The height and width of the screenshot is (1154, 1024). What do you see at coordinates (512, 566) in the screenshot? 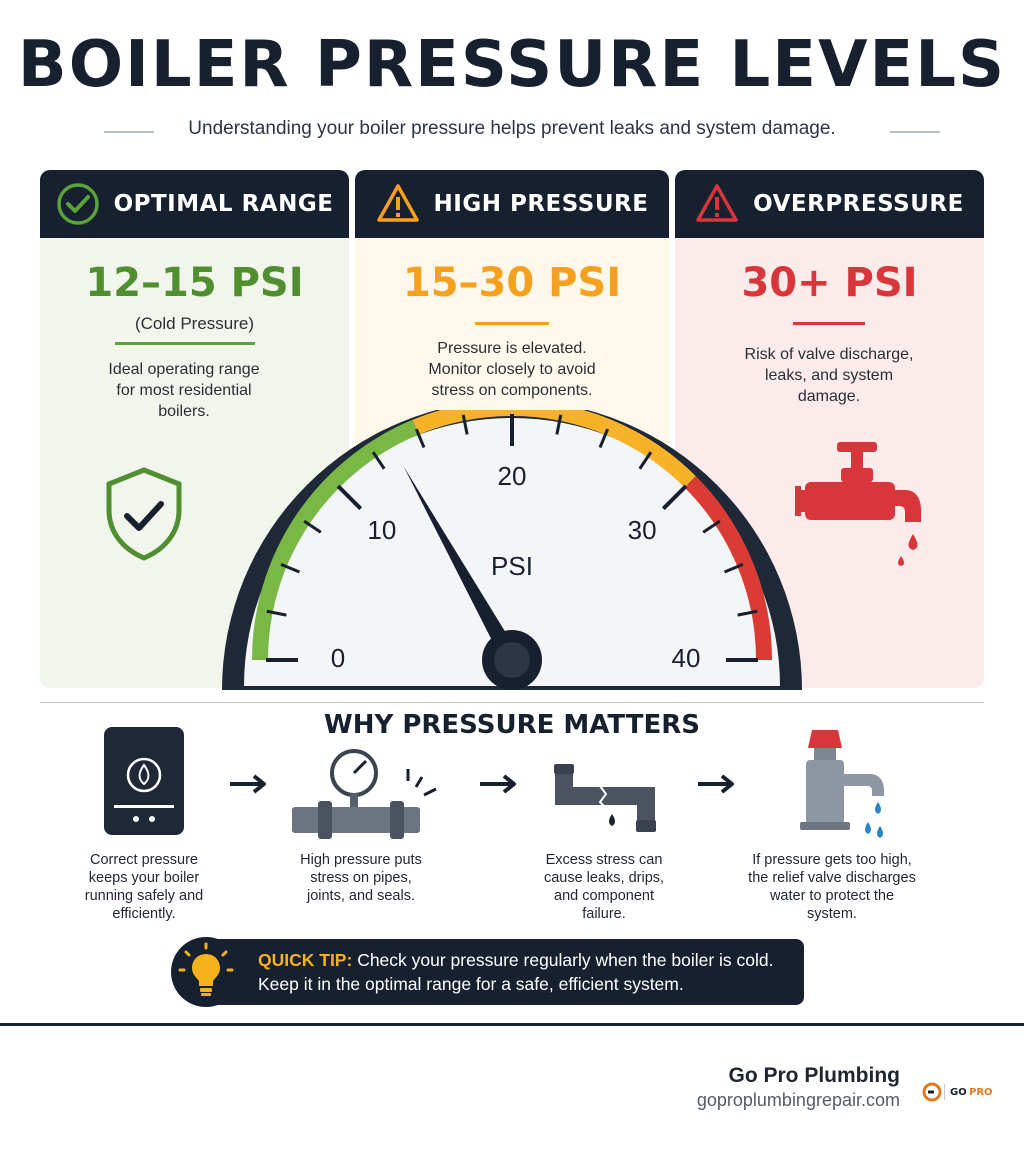
I see `gauge-unit-label: PSI` at bounding box center [512, 566].